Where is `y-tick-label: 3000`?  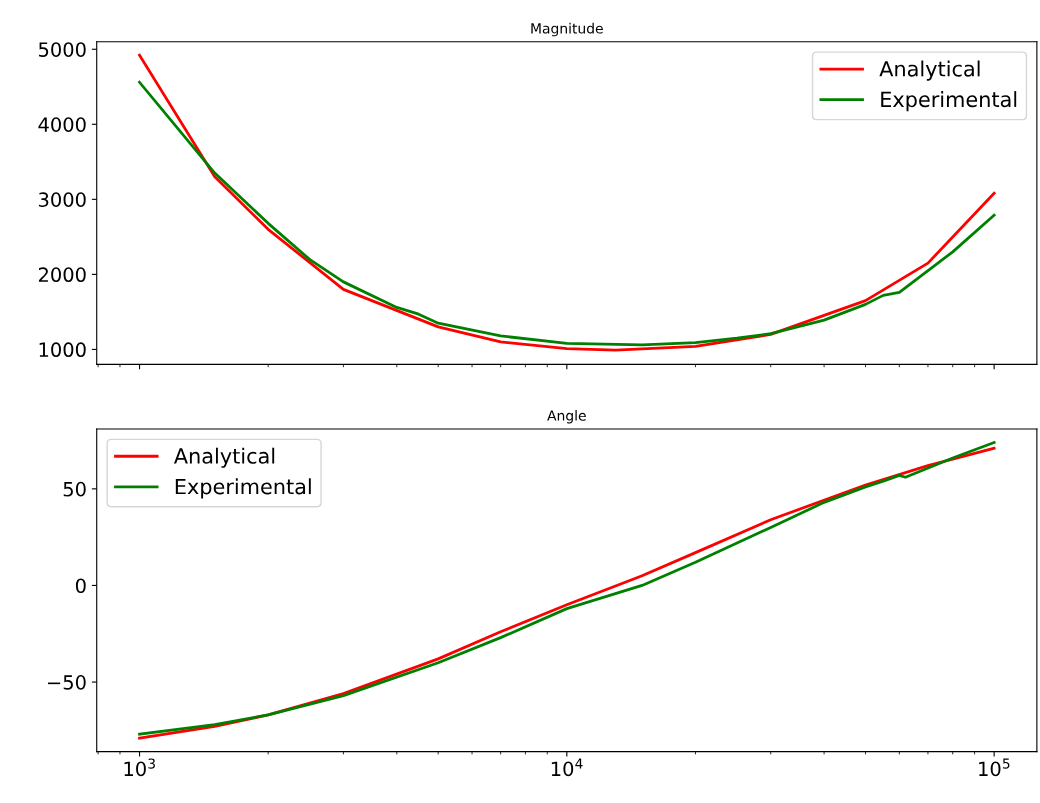 y-tick-label: 3000 is located at coordinates (62, 199).